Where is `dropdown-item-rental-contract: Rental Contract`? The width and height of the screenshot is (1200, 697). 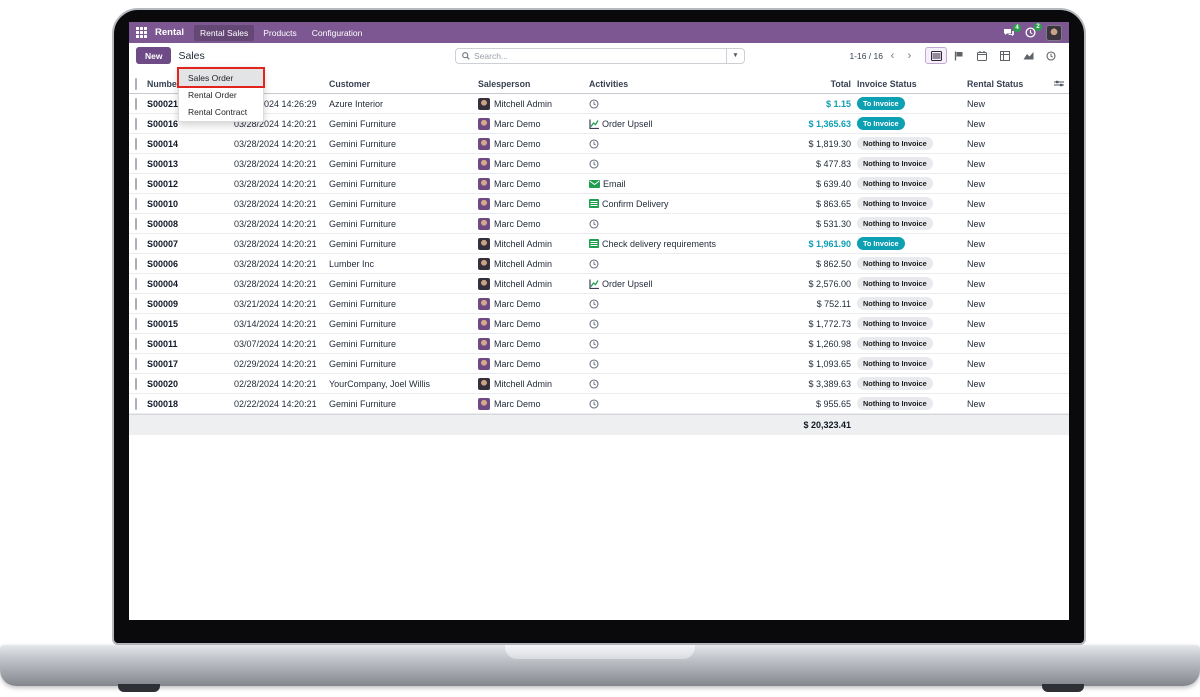
dropdown-item-rental-contract: Rental Contract is located at coordinates (218, 111).